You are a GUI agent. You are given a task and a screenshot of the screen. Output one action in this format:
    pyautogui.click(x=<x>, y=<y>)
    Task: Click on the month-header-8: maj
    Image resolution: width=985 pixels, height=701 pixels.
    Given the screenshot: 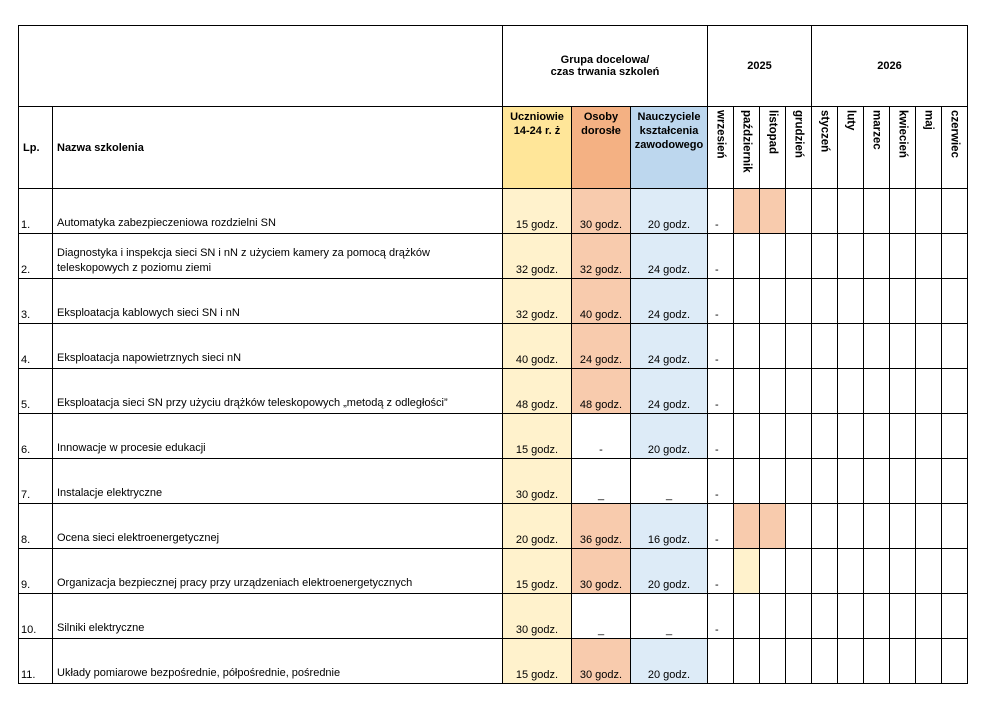 What is the action you would take?
    pyautogui.click(x=928, y=147)
    